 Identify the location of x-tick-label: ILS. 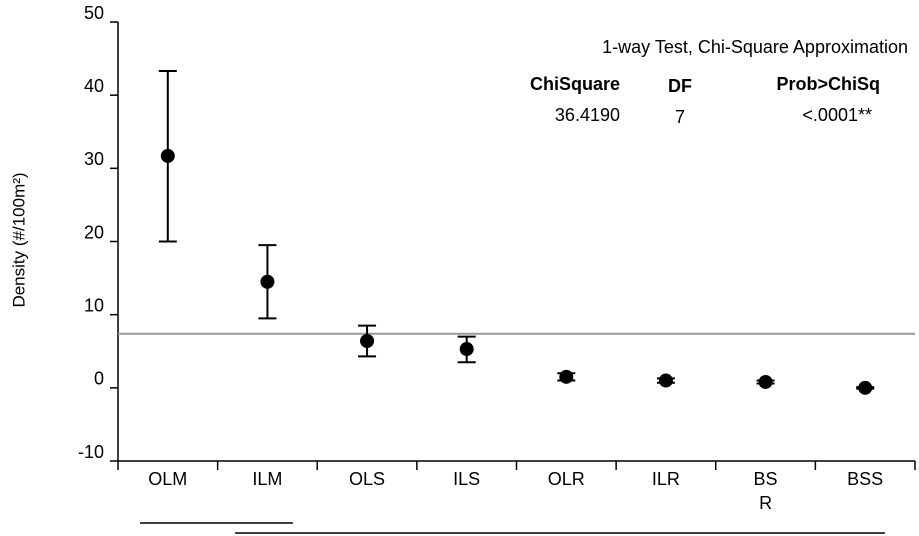
(467, 479).